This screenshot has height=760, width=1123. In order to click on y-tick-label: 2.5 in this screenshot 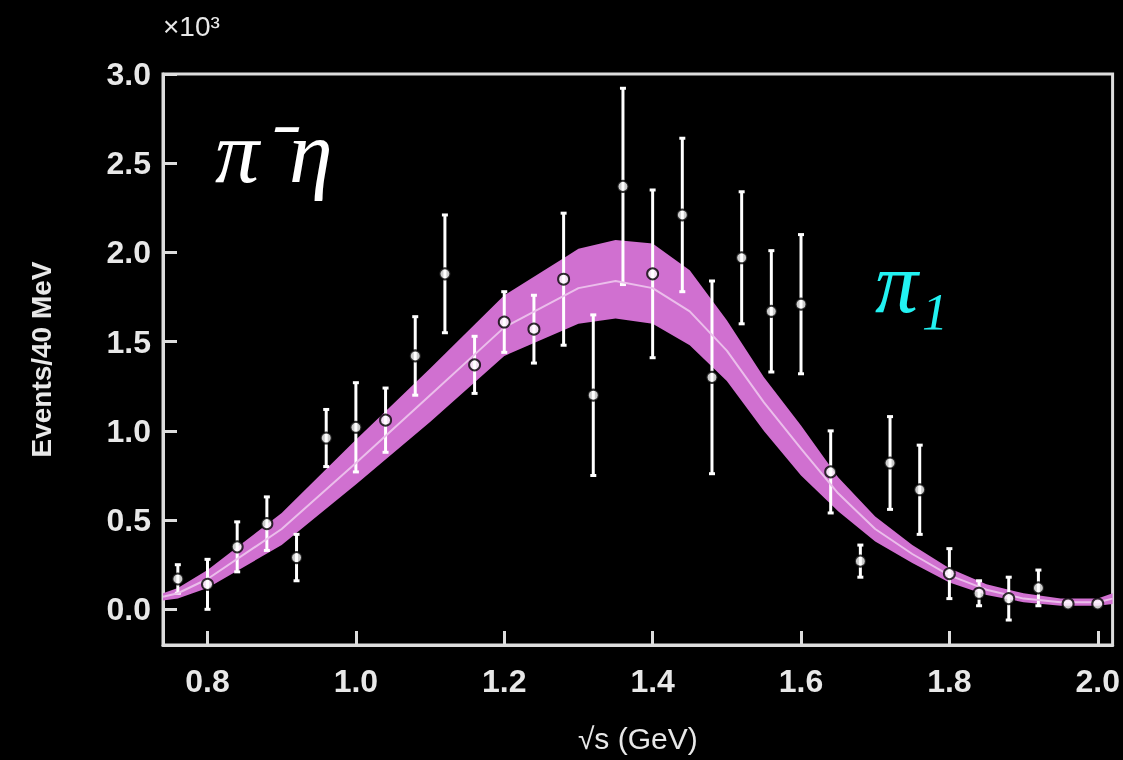, I will do `click(128, 163)`.